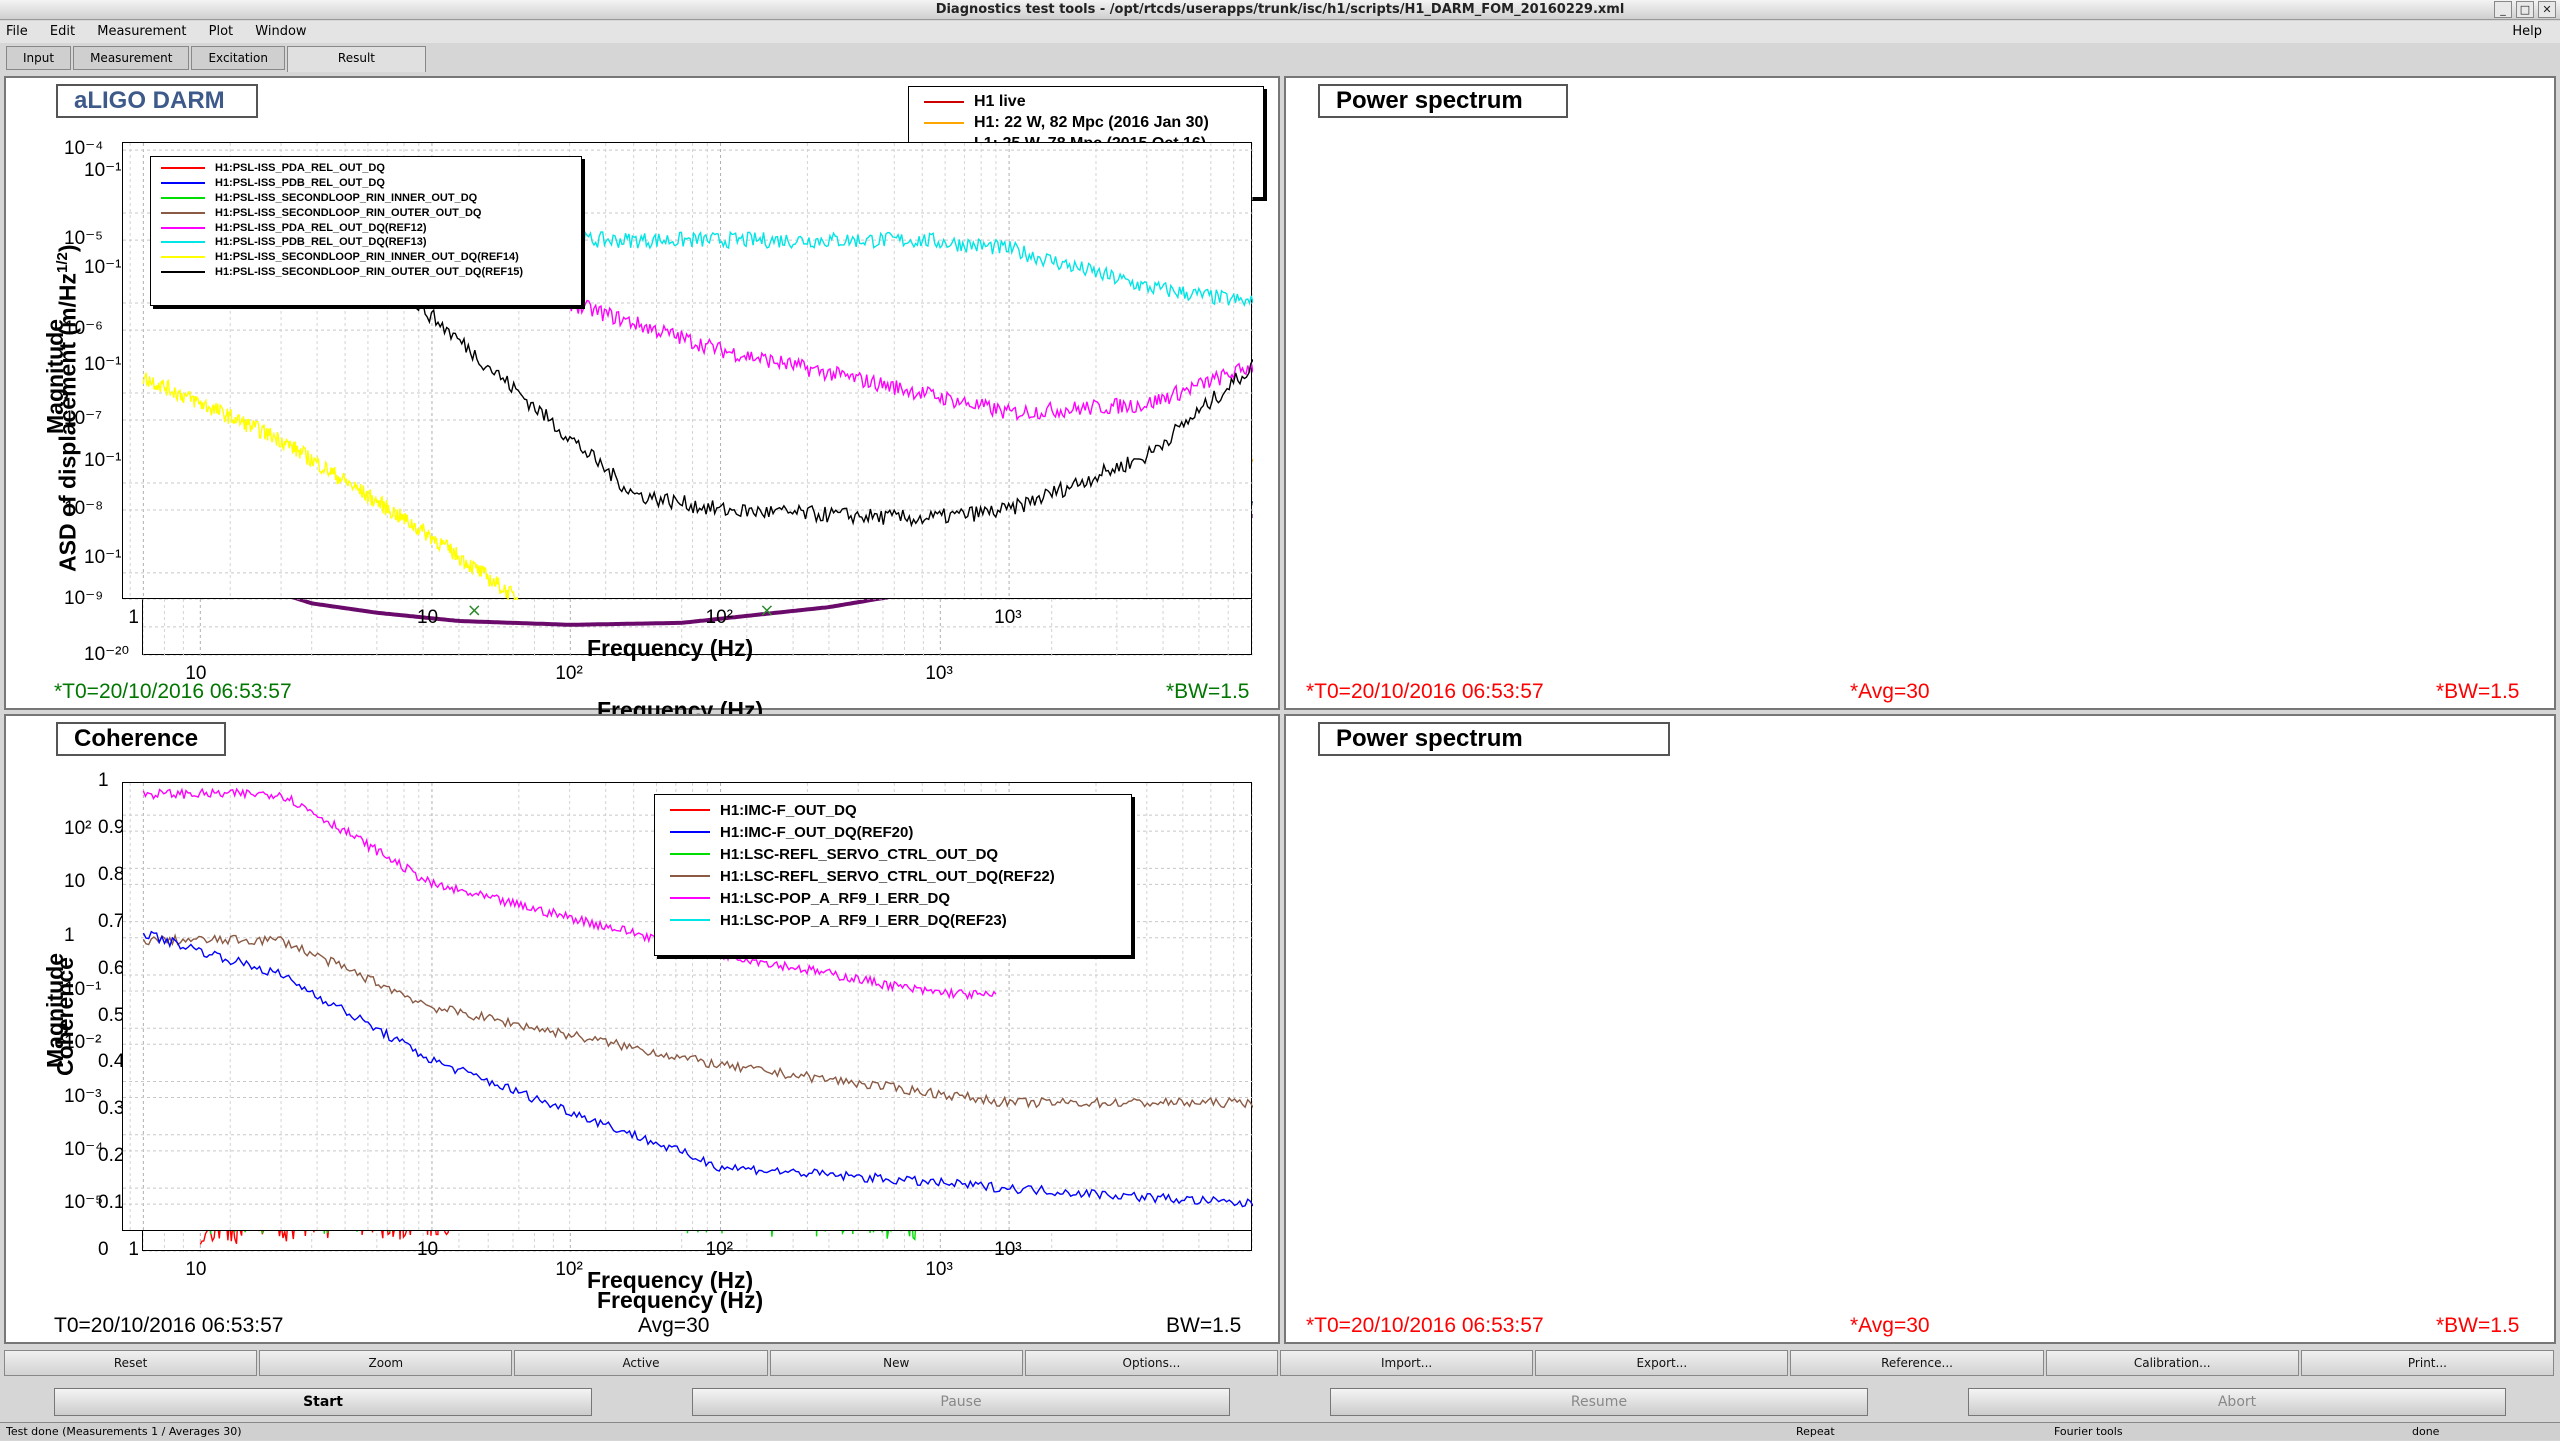  What do you see at coordinates (674, 1325) in the screenshot?
I see `footer-avg: Avg=30` at bounding box center [674, 1325].